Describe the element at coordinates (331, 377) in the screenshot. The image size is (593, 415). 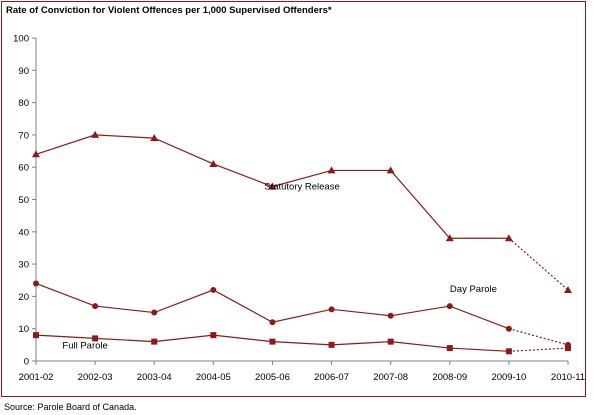
I see `x-tick-label: 2006-07` at that location.